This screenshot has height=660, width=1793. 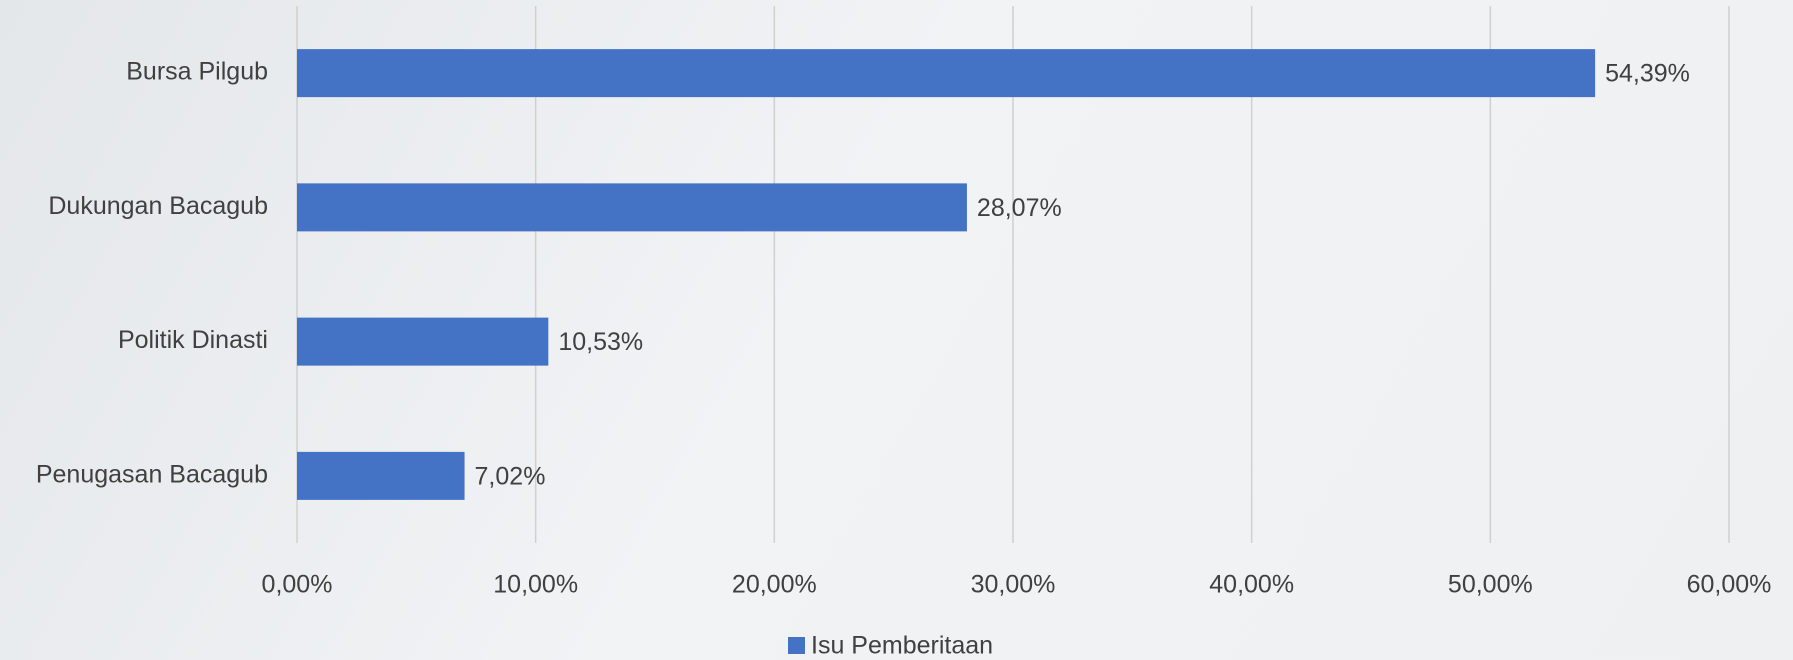 I want to click on x-tick-label: 10,00%, so click(x=535, y=585).